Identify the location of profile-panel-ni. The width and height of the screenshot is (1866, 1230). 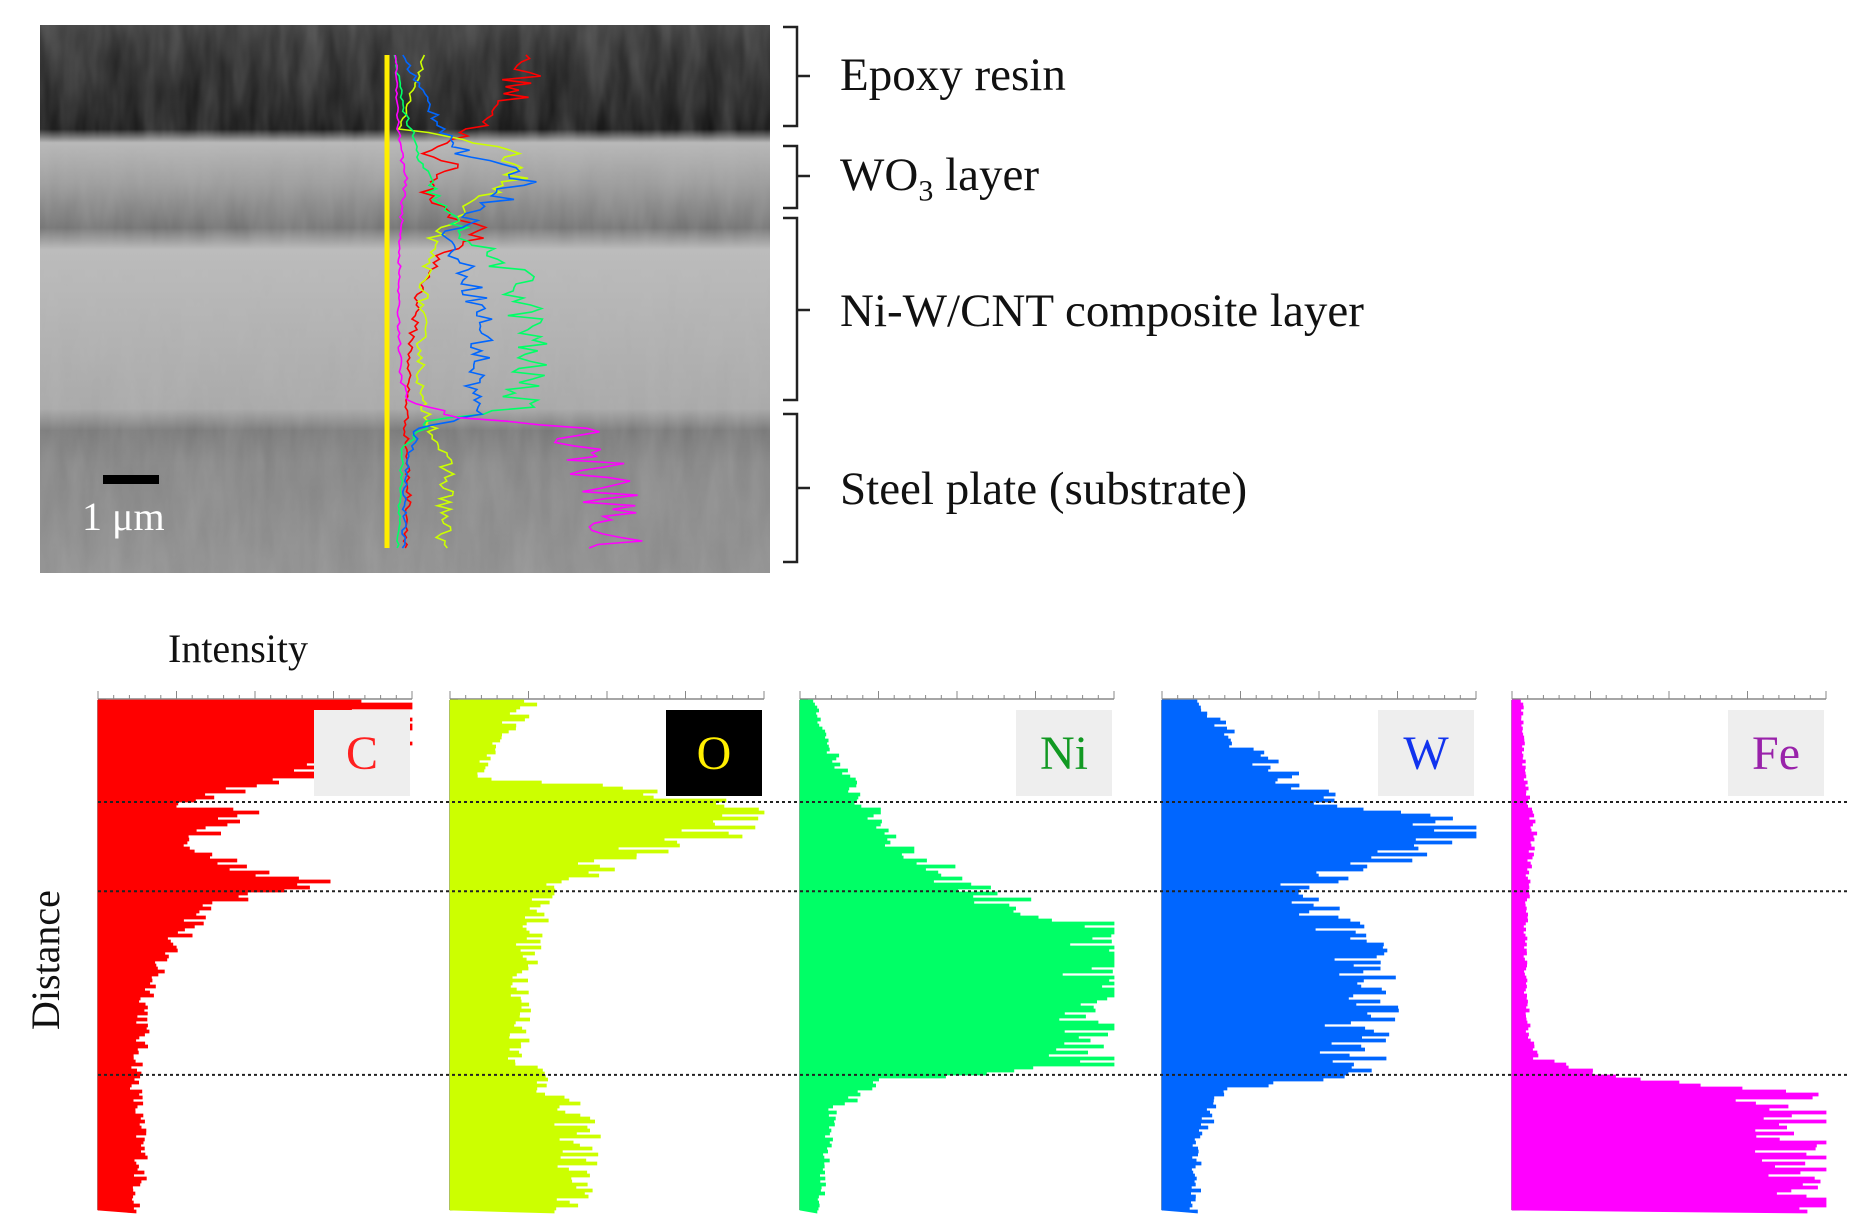
(957, 952).